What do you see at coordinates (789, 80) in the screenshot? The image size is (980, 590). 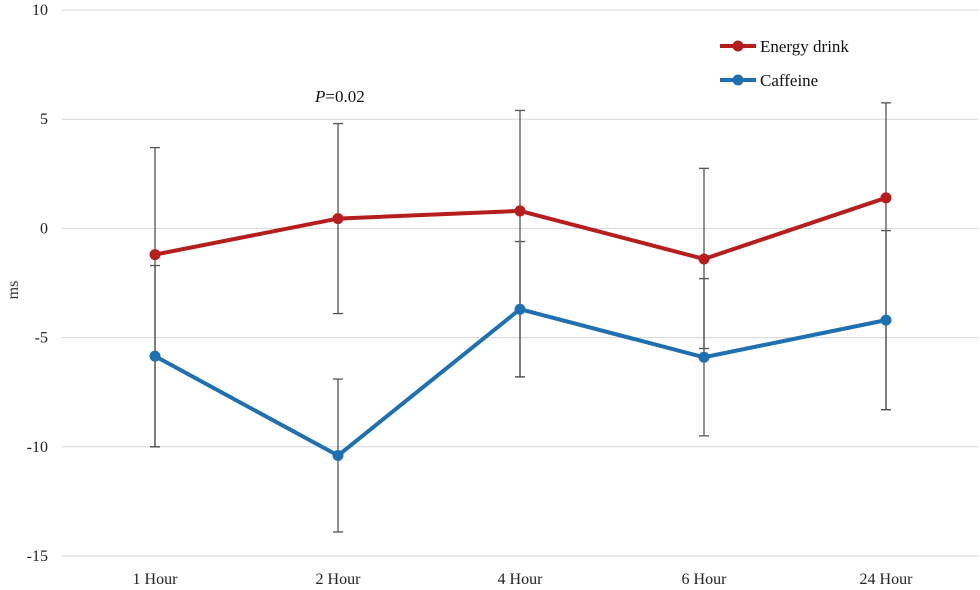 I see `legend-label: Caffeine` at bounding box center [789, 80].